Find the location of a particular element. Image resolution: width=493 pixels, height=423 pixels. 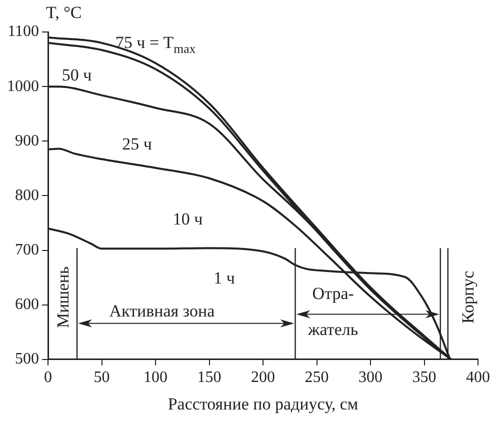

x-tick-label: 300 is located at coordinates (370, 377).